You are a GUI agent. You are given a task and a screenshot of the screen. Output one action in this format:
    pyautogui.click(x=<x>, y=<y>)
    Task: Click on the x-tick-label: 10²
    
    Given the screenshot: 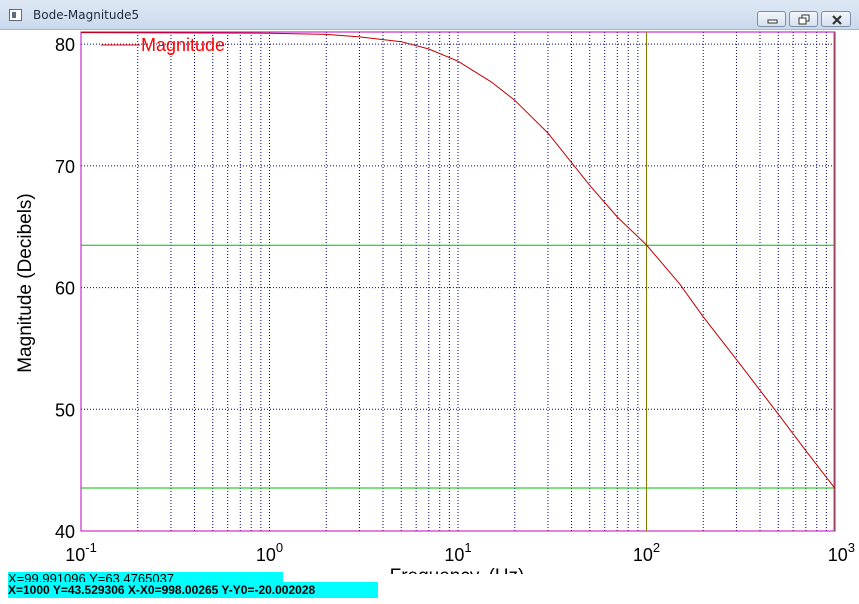 What is the action you would take?
    pyautogui.click(x=646, y=552)
    